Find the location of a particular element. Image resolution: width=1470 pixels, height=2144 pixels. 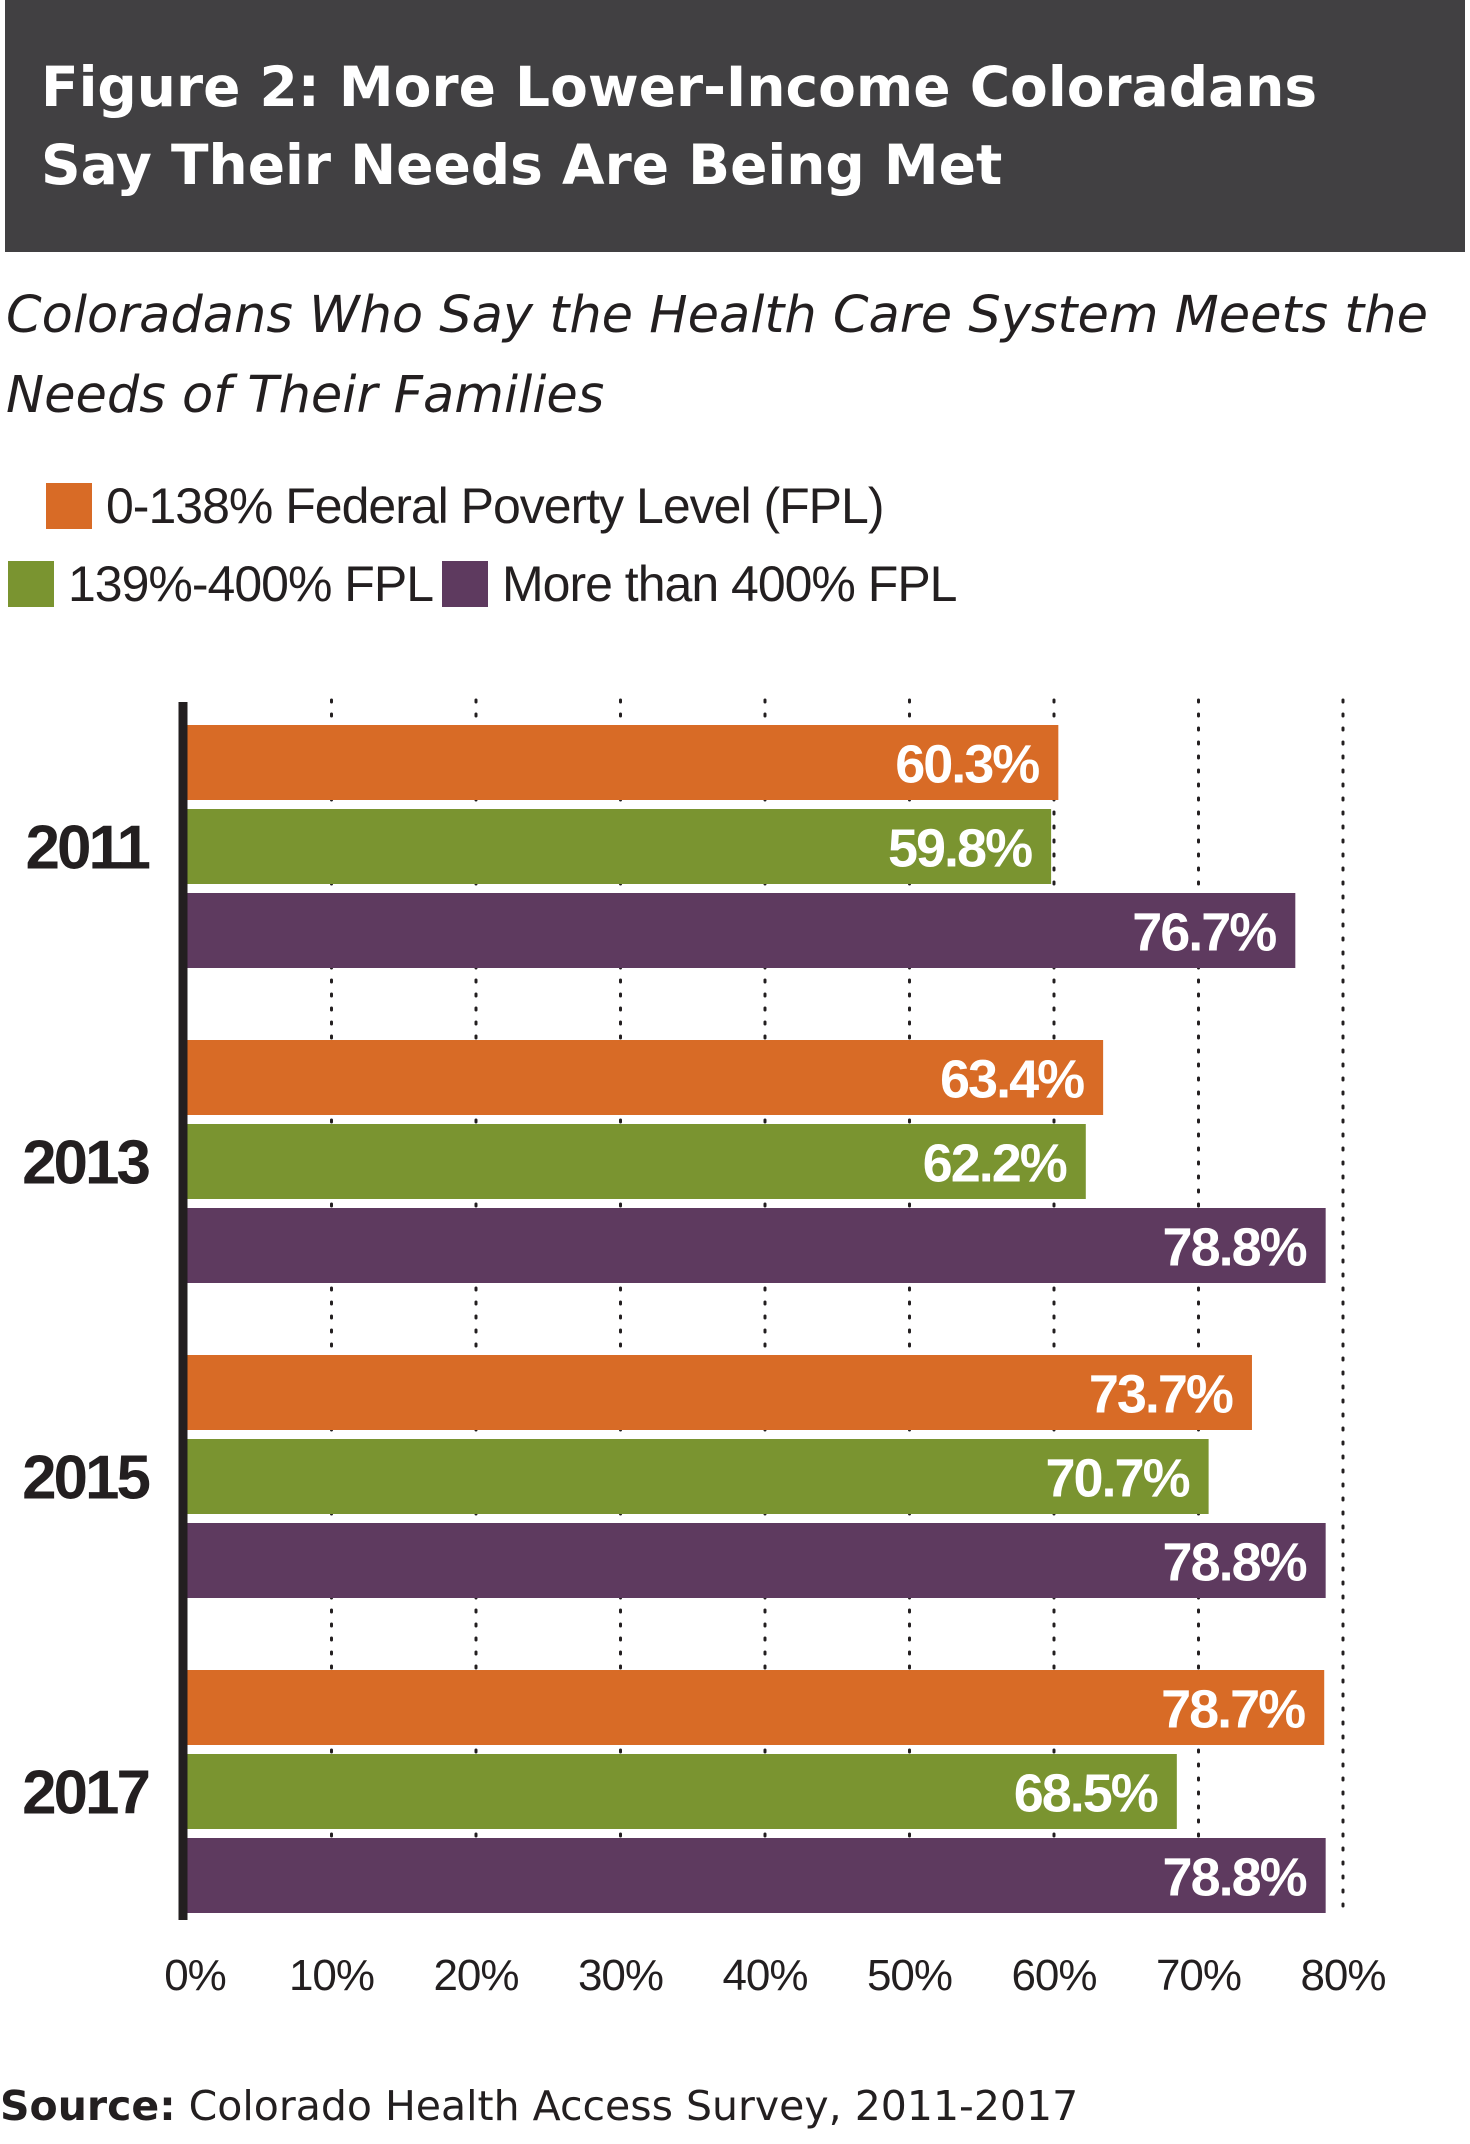

bar-value-label: 76.7% is located at coordinates (1204, 933).